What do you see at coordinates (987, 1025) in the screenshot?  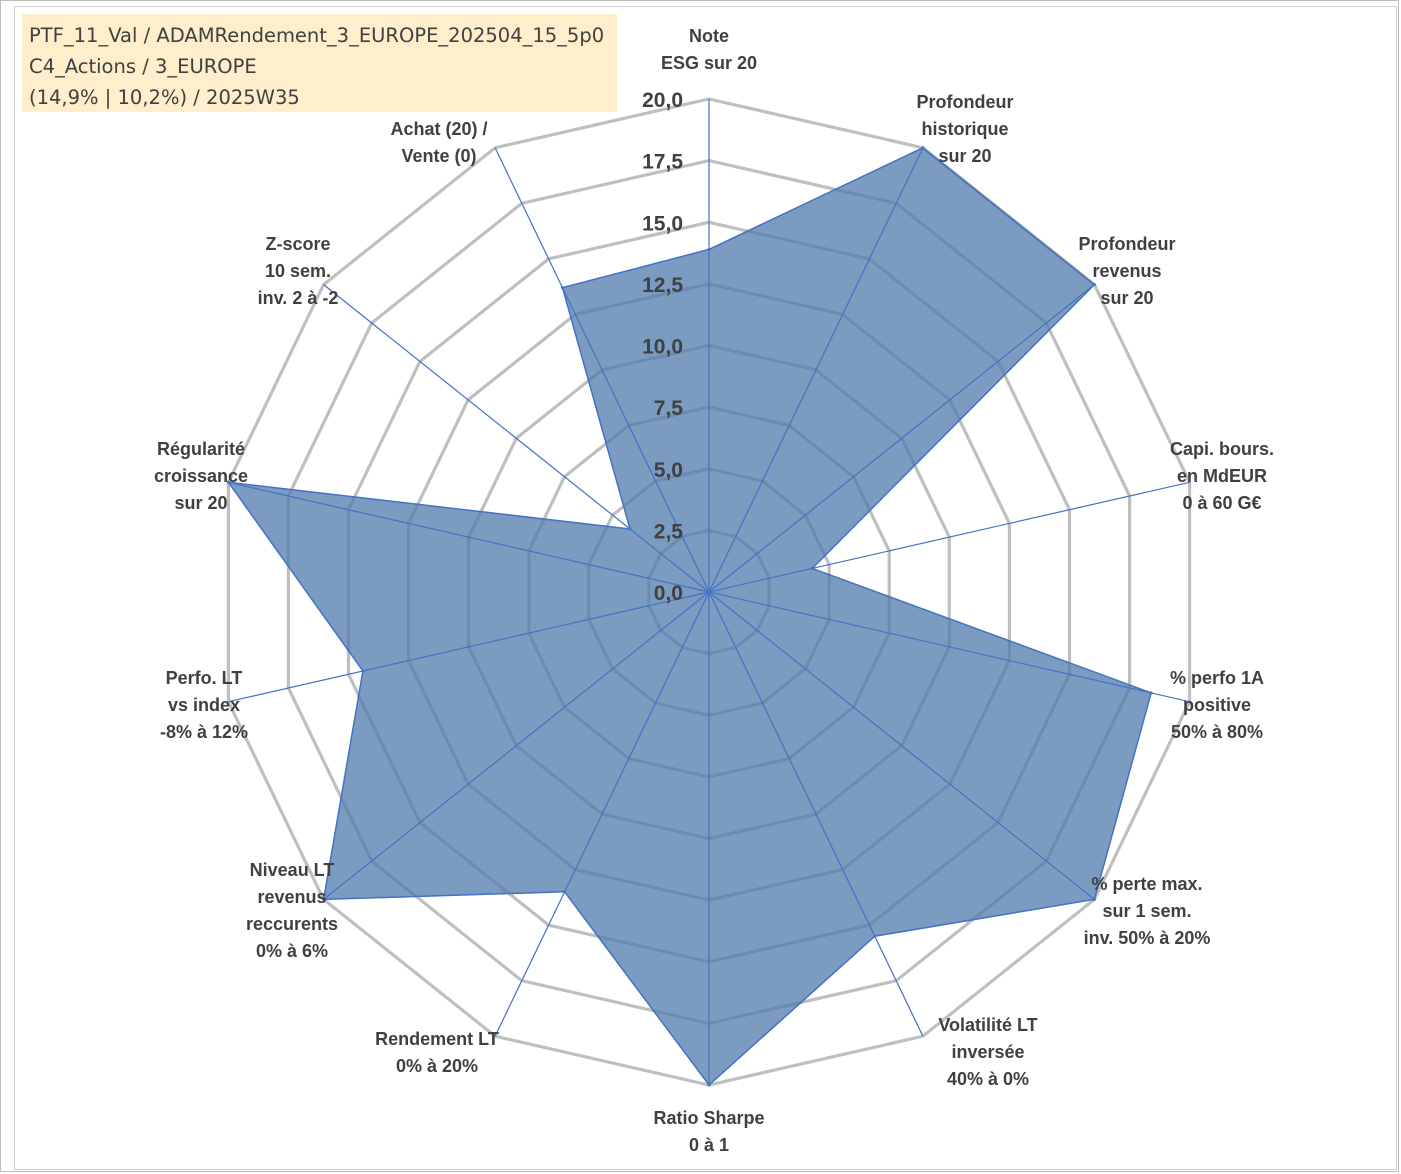 I see `category-label-line: Volatilité LT` at bounding box center [987, 1025].